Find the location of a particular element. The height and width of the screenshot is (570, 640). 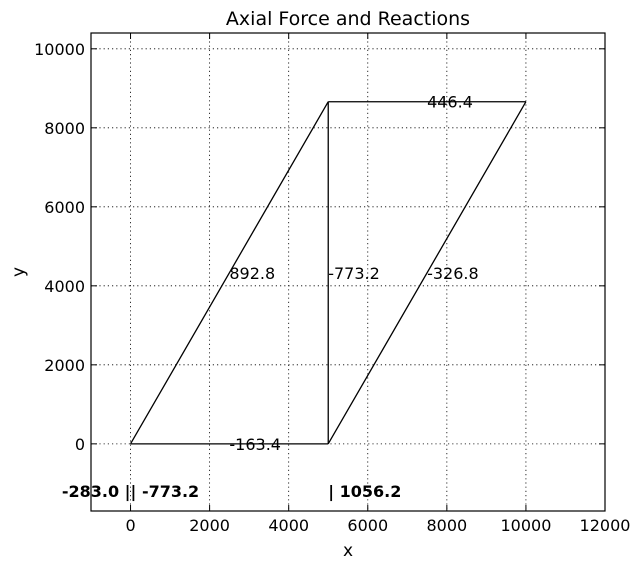

reaction-force-label: | 1056.2 is located at coordinates (364, 492).